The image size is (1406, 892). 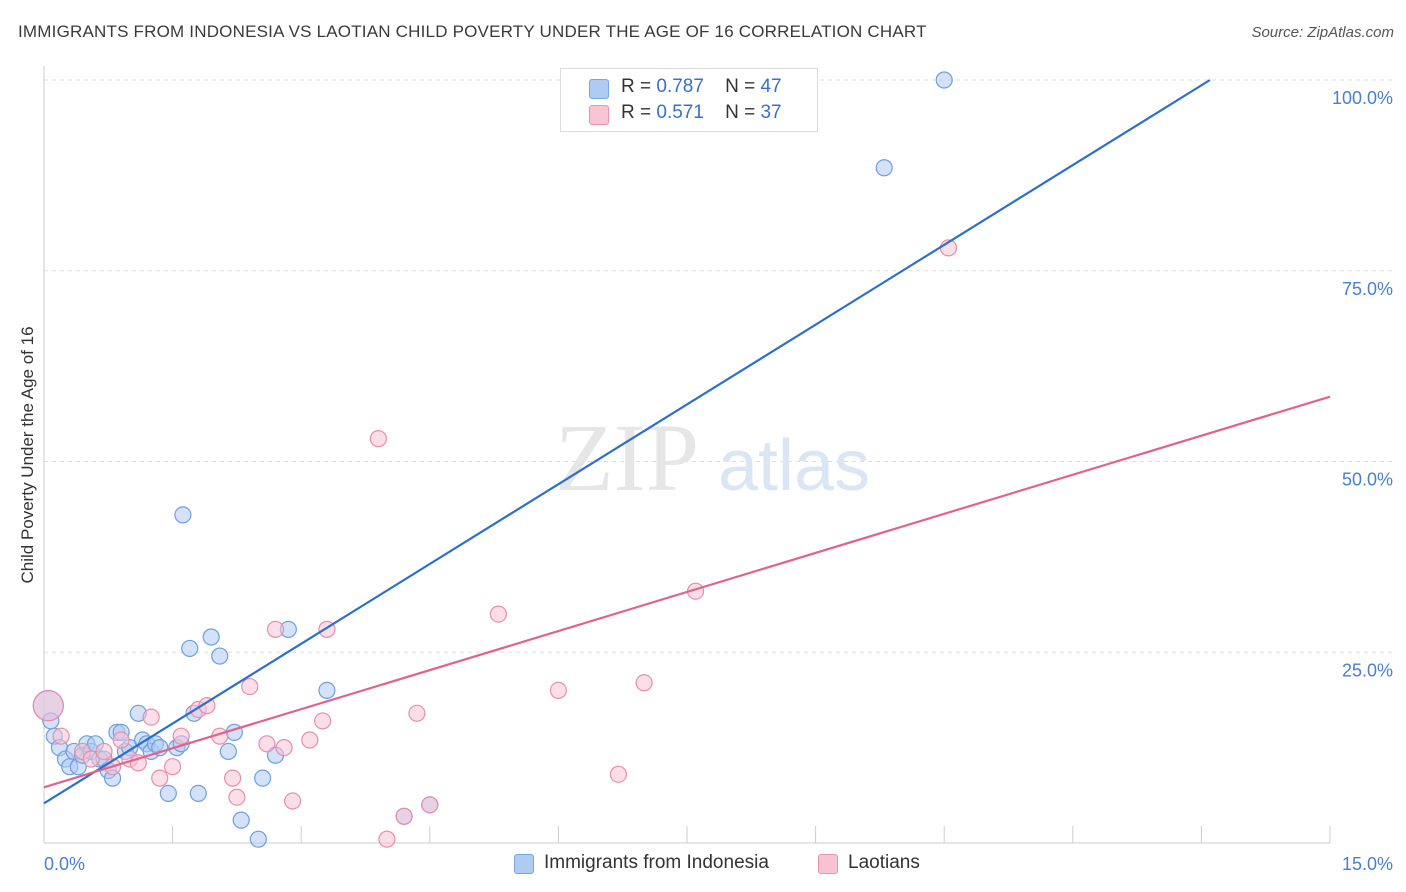 I want to click on legend-n-value: 47, so click(x=771, y=86).